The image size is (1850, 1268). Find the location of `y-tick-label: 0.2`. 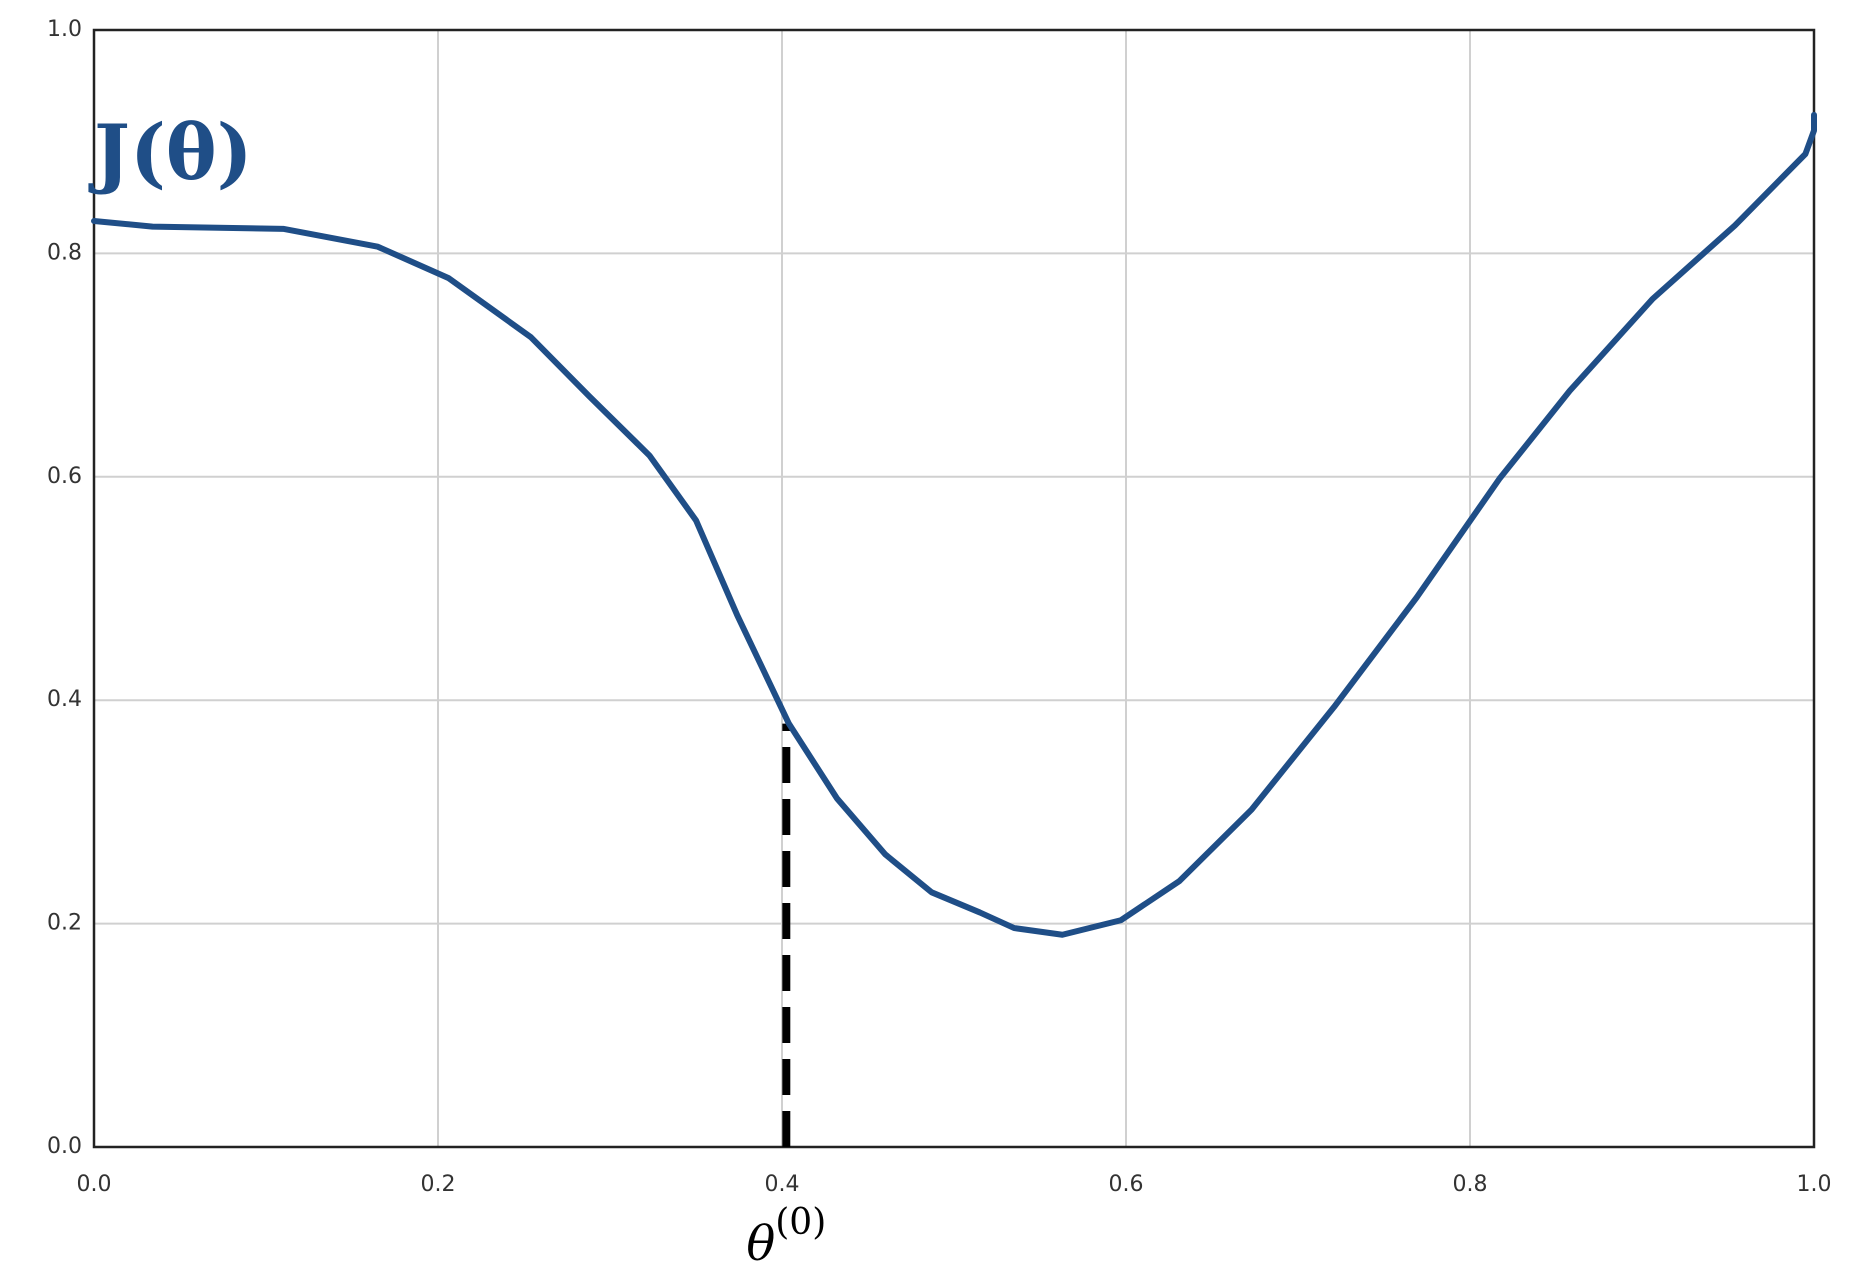

y-tick-label: 0.2 is located at coordinates (64, 923).